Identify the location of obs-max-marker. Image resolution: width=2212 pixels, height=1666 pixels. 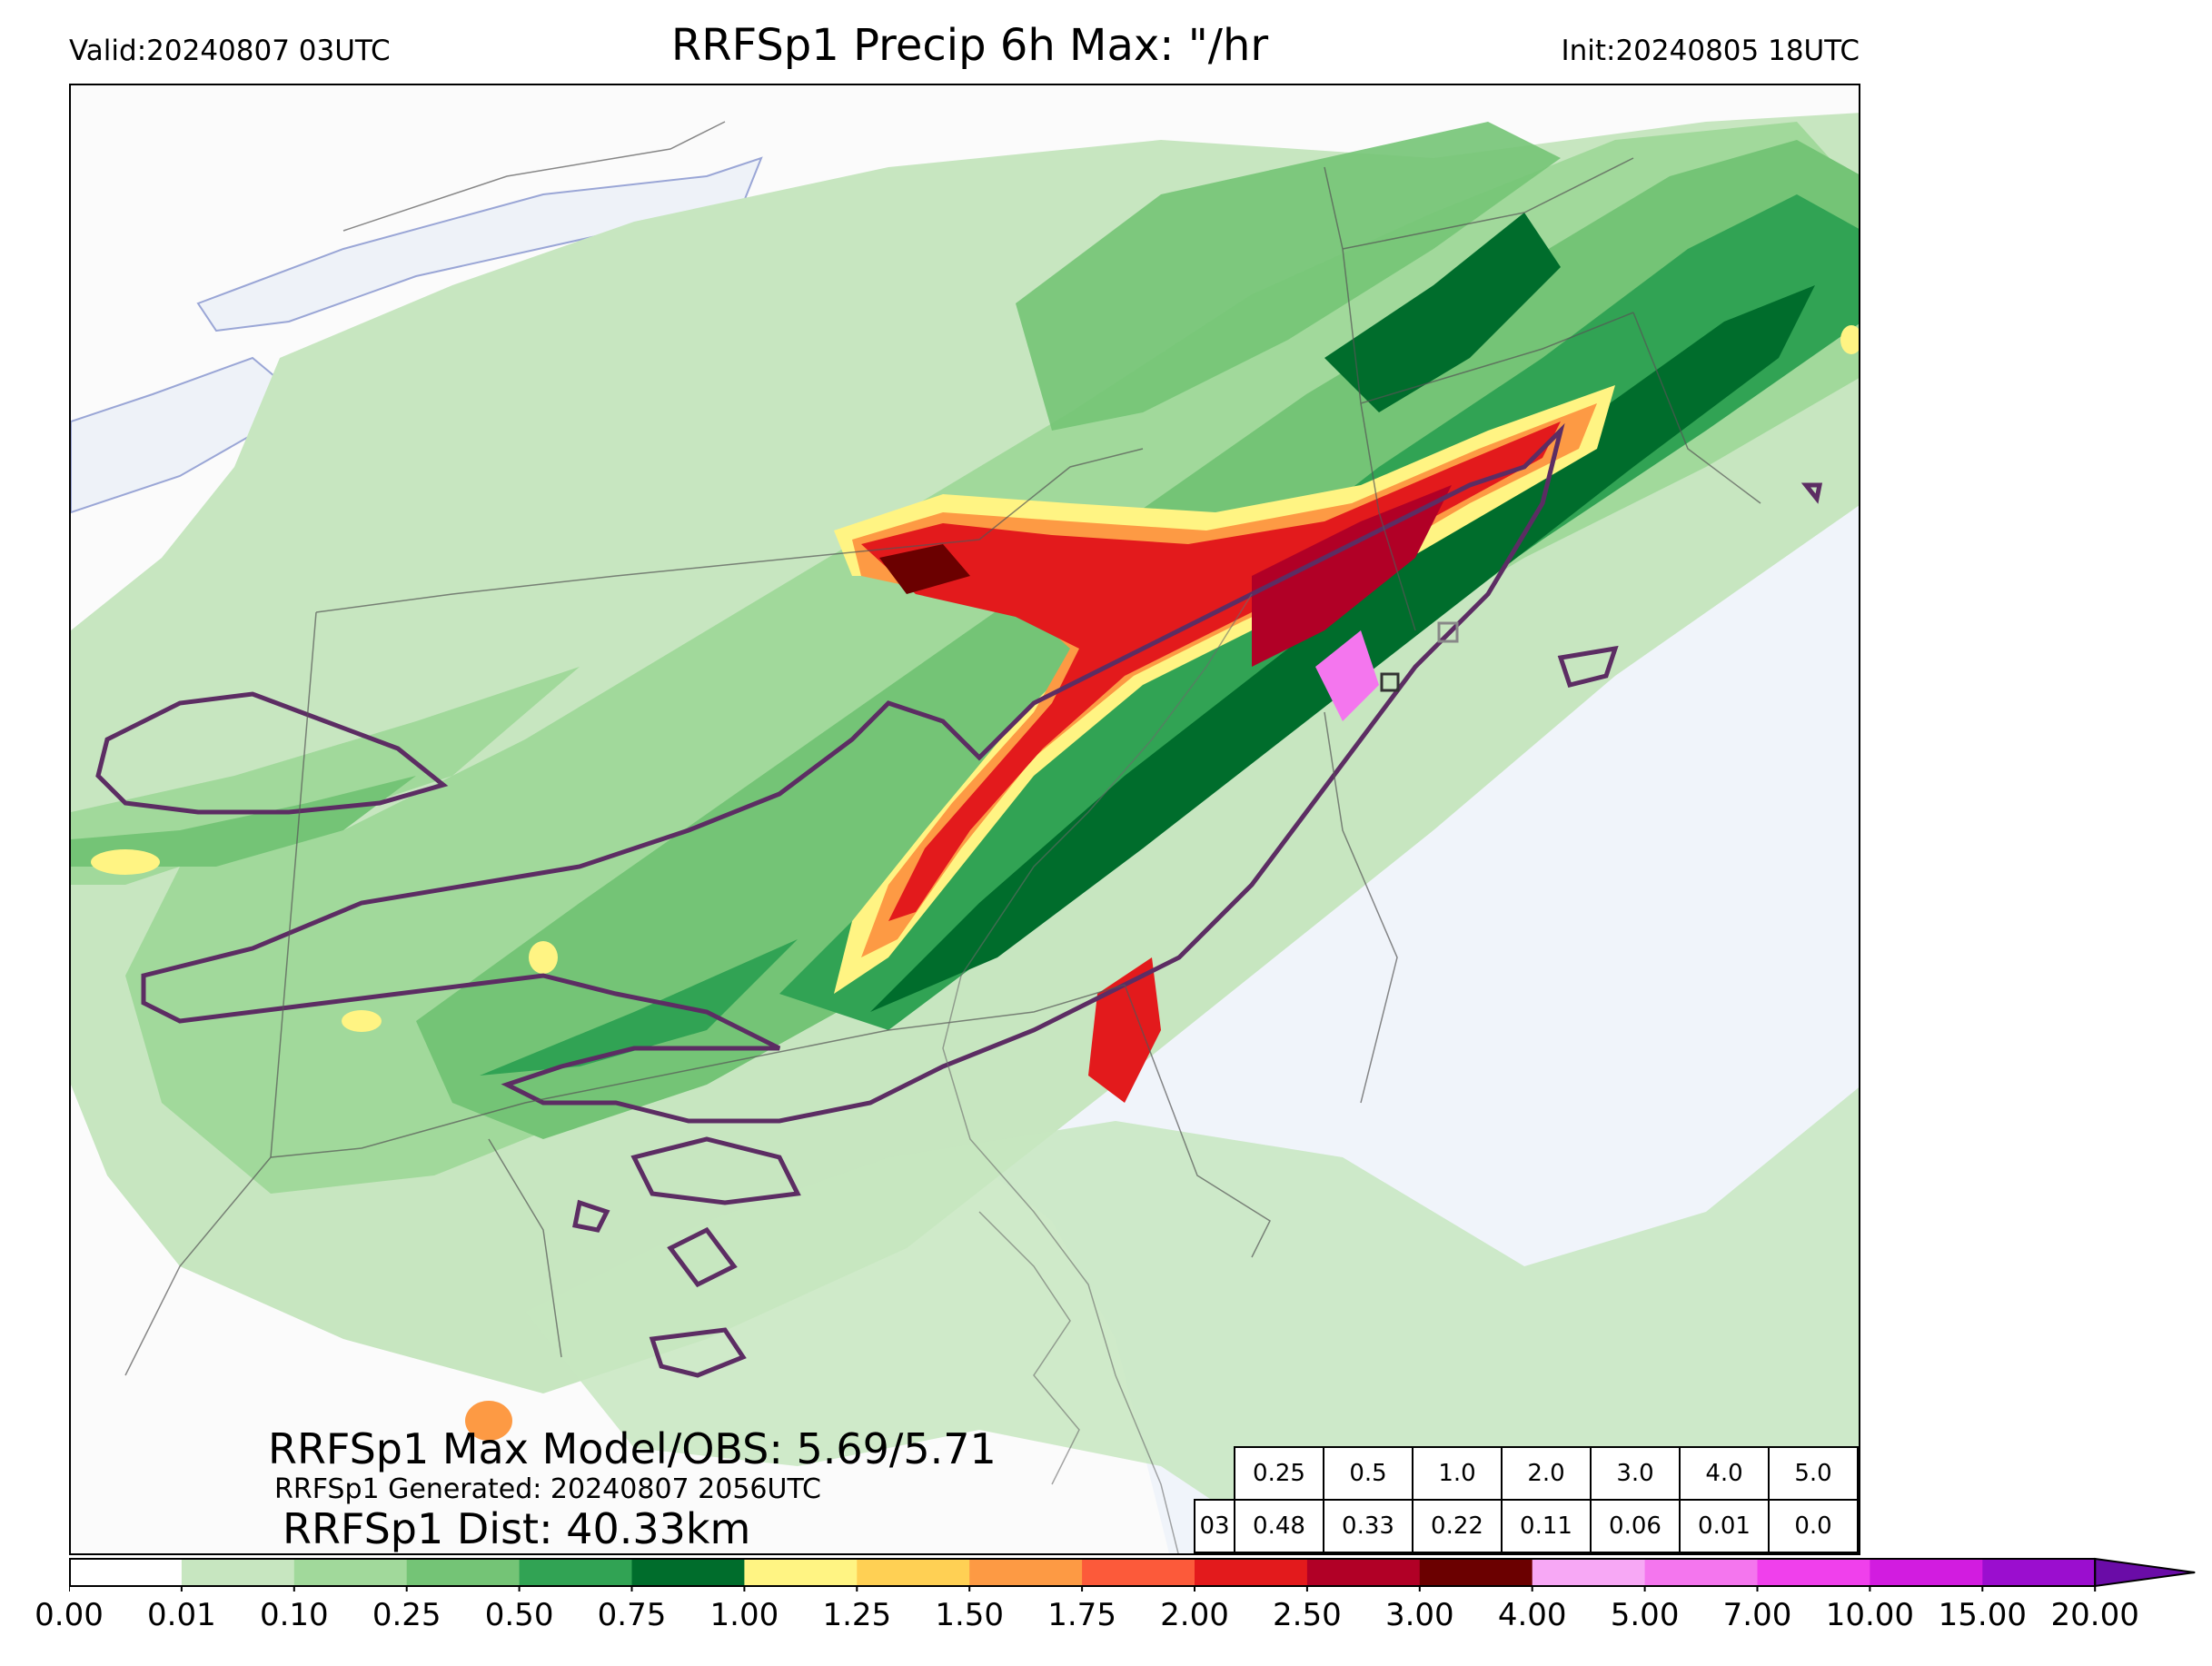
(1448, 632).